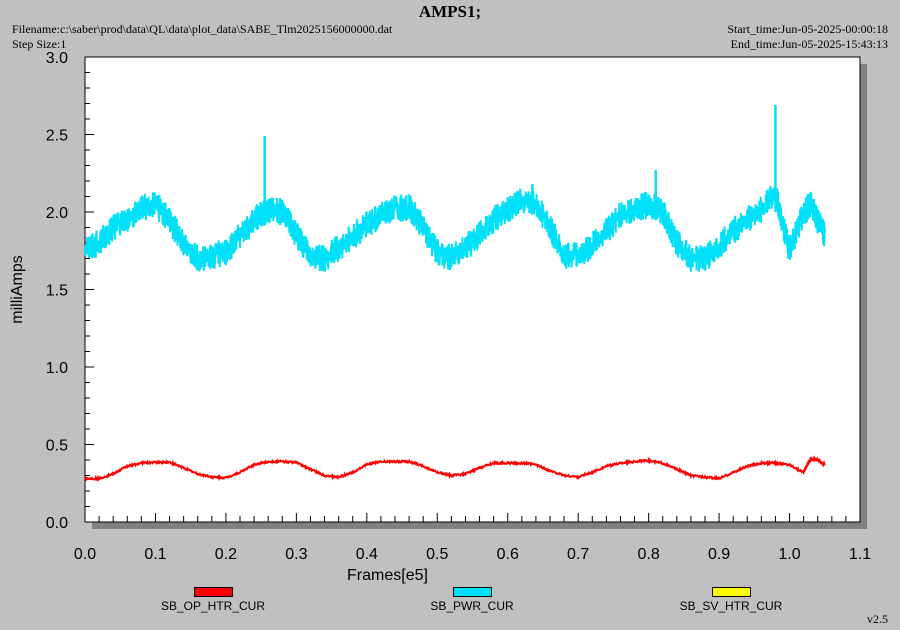 This screenshot has width=900, height=630. Describe the element at coordinates (719, 554) in the screenshot. I see `x-tick-label: 0.9` at that location.